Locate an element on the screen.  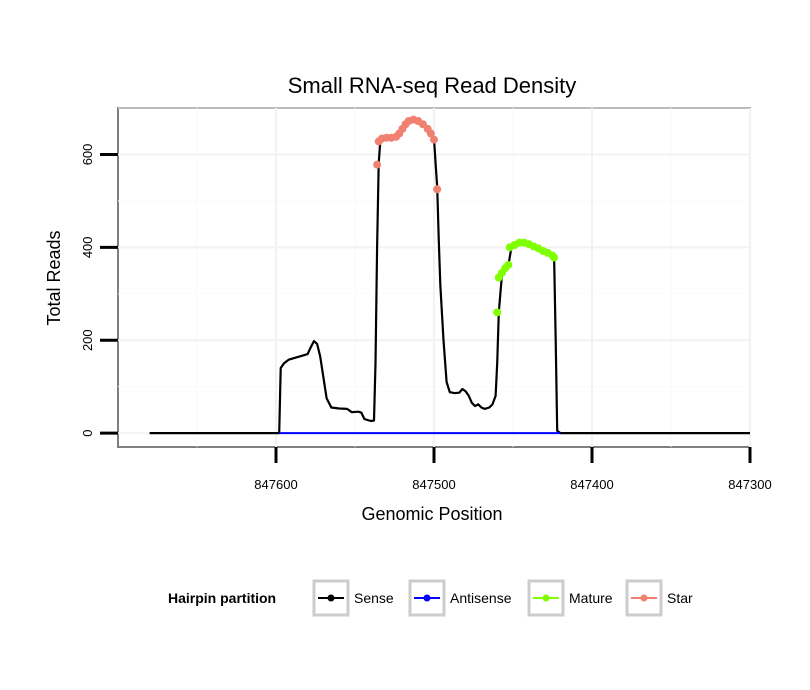
chart-title: Small RNA-seq Read Density is located at coordinates (432, 85).